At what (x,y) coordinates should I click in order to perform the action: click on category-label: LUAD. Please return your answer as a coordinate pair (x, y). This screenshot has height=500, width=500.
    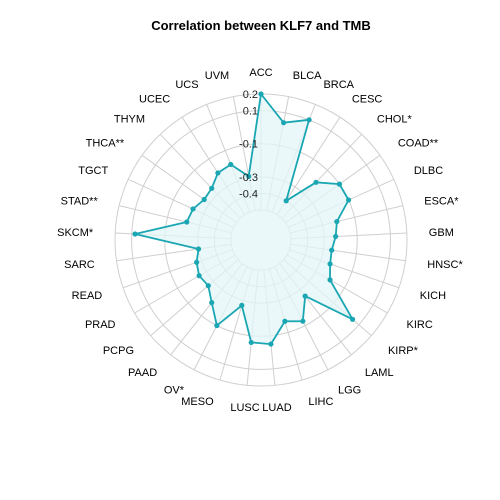
    Looking at the image, I should click on (276, 408).